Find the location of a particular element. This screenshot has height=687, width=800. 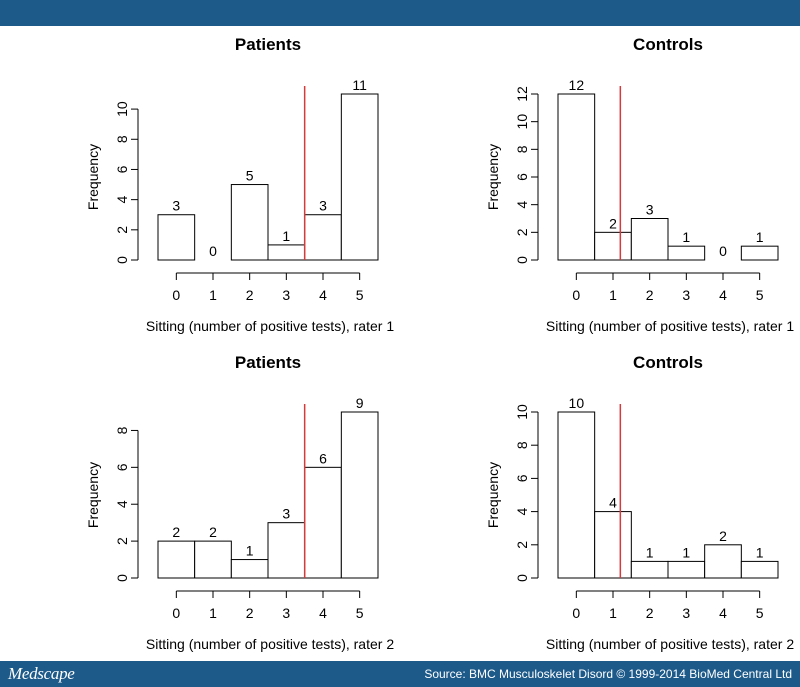

bar-data-label: 5 is located at coordinates (250, 176).